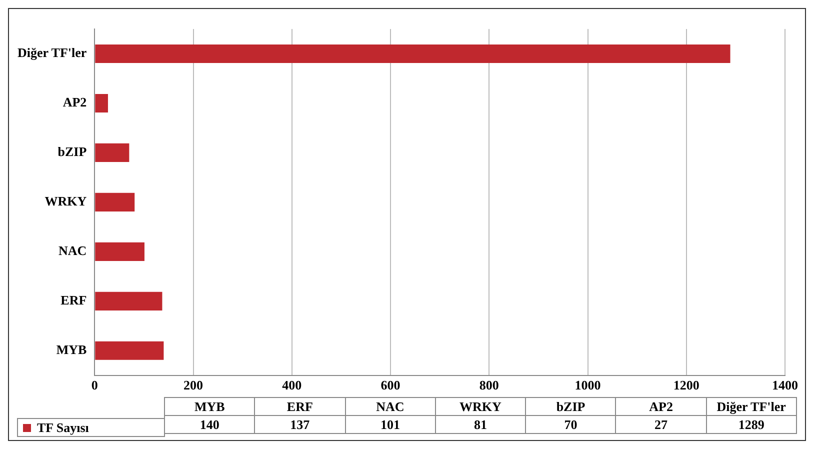  Describe the element at coordinates (194, 385) in the screenshot. I see `x-tick-label: 200` at that location.